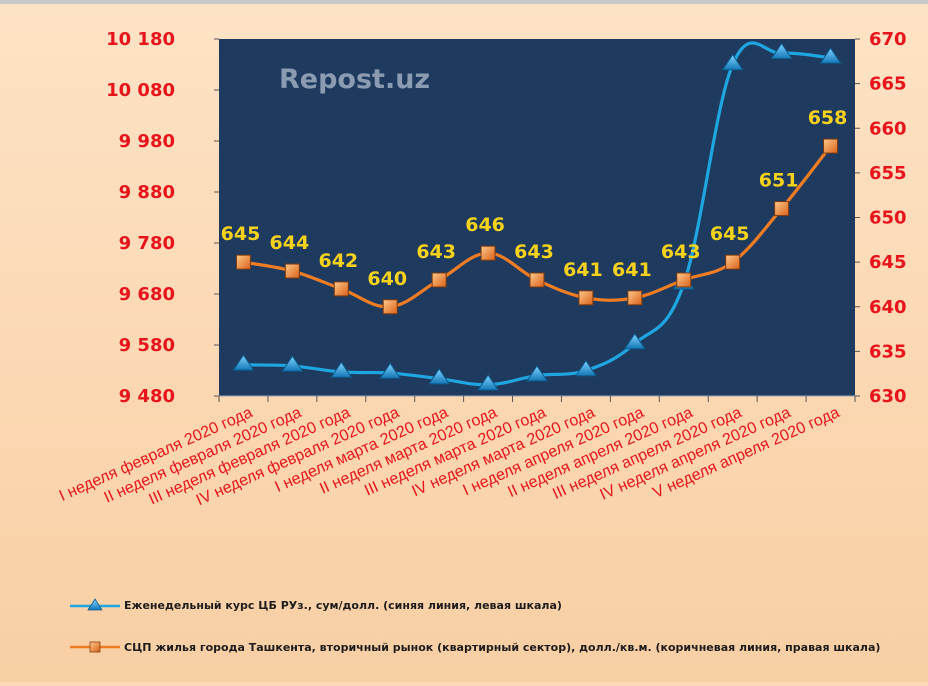 The height and width of the screenshot is (686, 928). Describe the element at coordinates (387, 279) in the screenshot. I see `price-data-label: 640` at that location.